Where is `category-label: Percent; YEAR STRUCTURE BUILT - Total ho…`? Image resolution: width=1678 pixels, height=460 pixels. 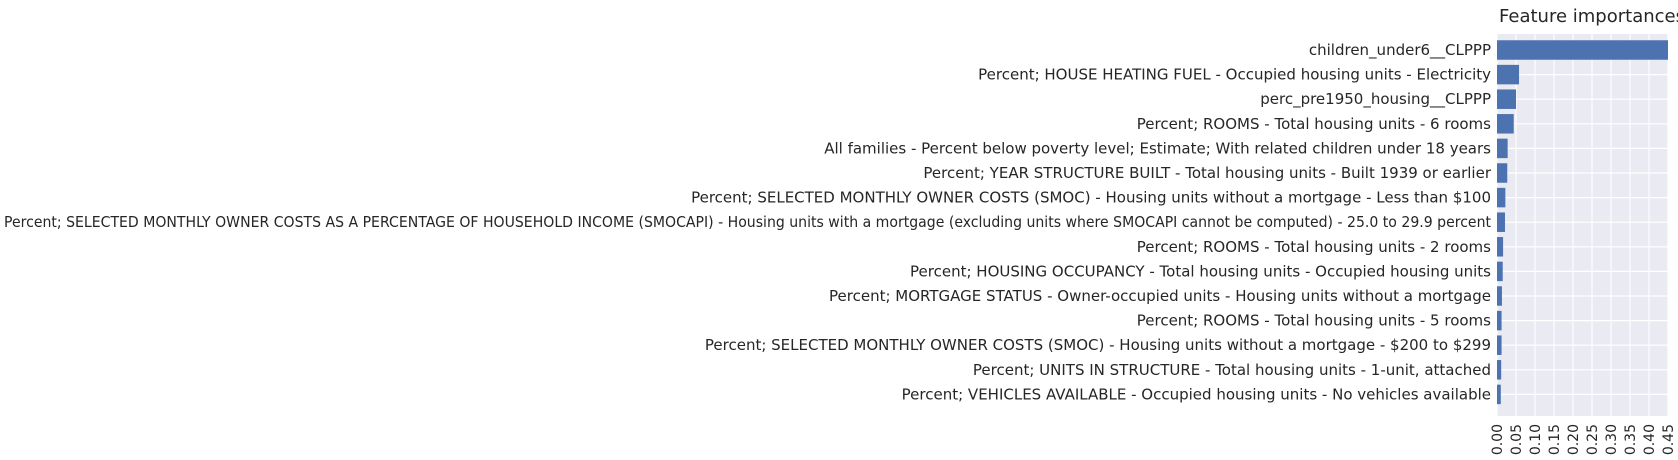 category-label: Percent; YEAR STRUCTURE BUILT - Total ho… is located at coordinates (1207, 173).